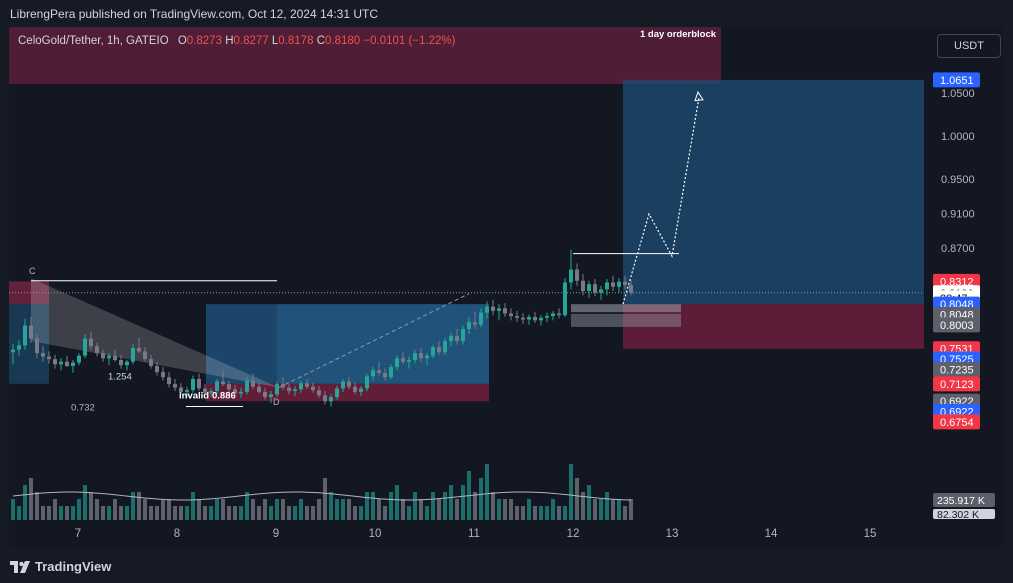 This screenshot has height=583, width=1013. Describe the element at coordinates (661, 201) in the screenshot. I see `projection-path` at that location.